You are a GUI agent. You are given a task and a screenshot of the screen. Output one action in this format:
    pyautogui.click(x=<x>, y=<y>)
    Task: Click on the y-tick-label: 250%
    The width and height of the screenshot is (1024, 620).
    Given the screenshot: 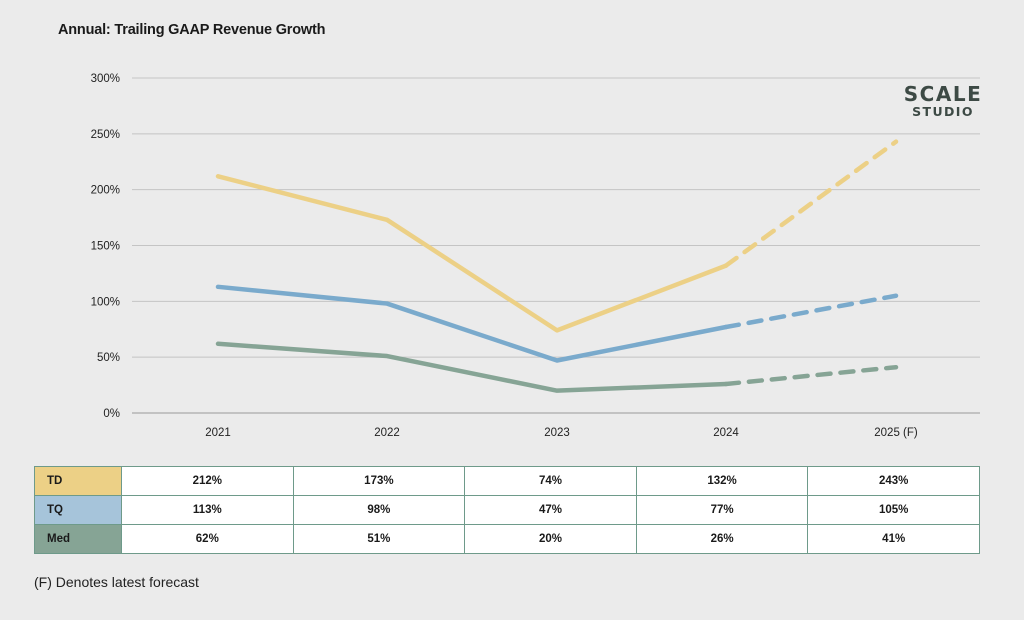 What is the action you would take?
    pyautogui.click(x=105, y=135)
    